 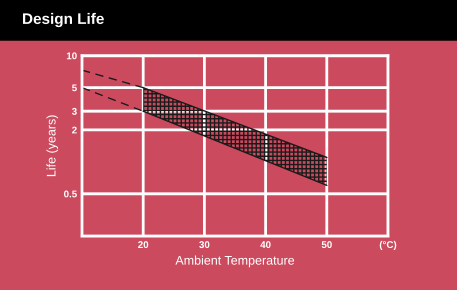 I want to click on y-tick-label: 5, so click(x=74, y=88).